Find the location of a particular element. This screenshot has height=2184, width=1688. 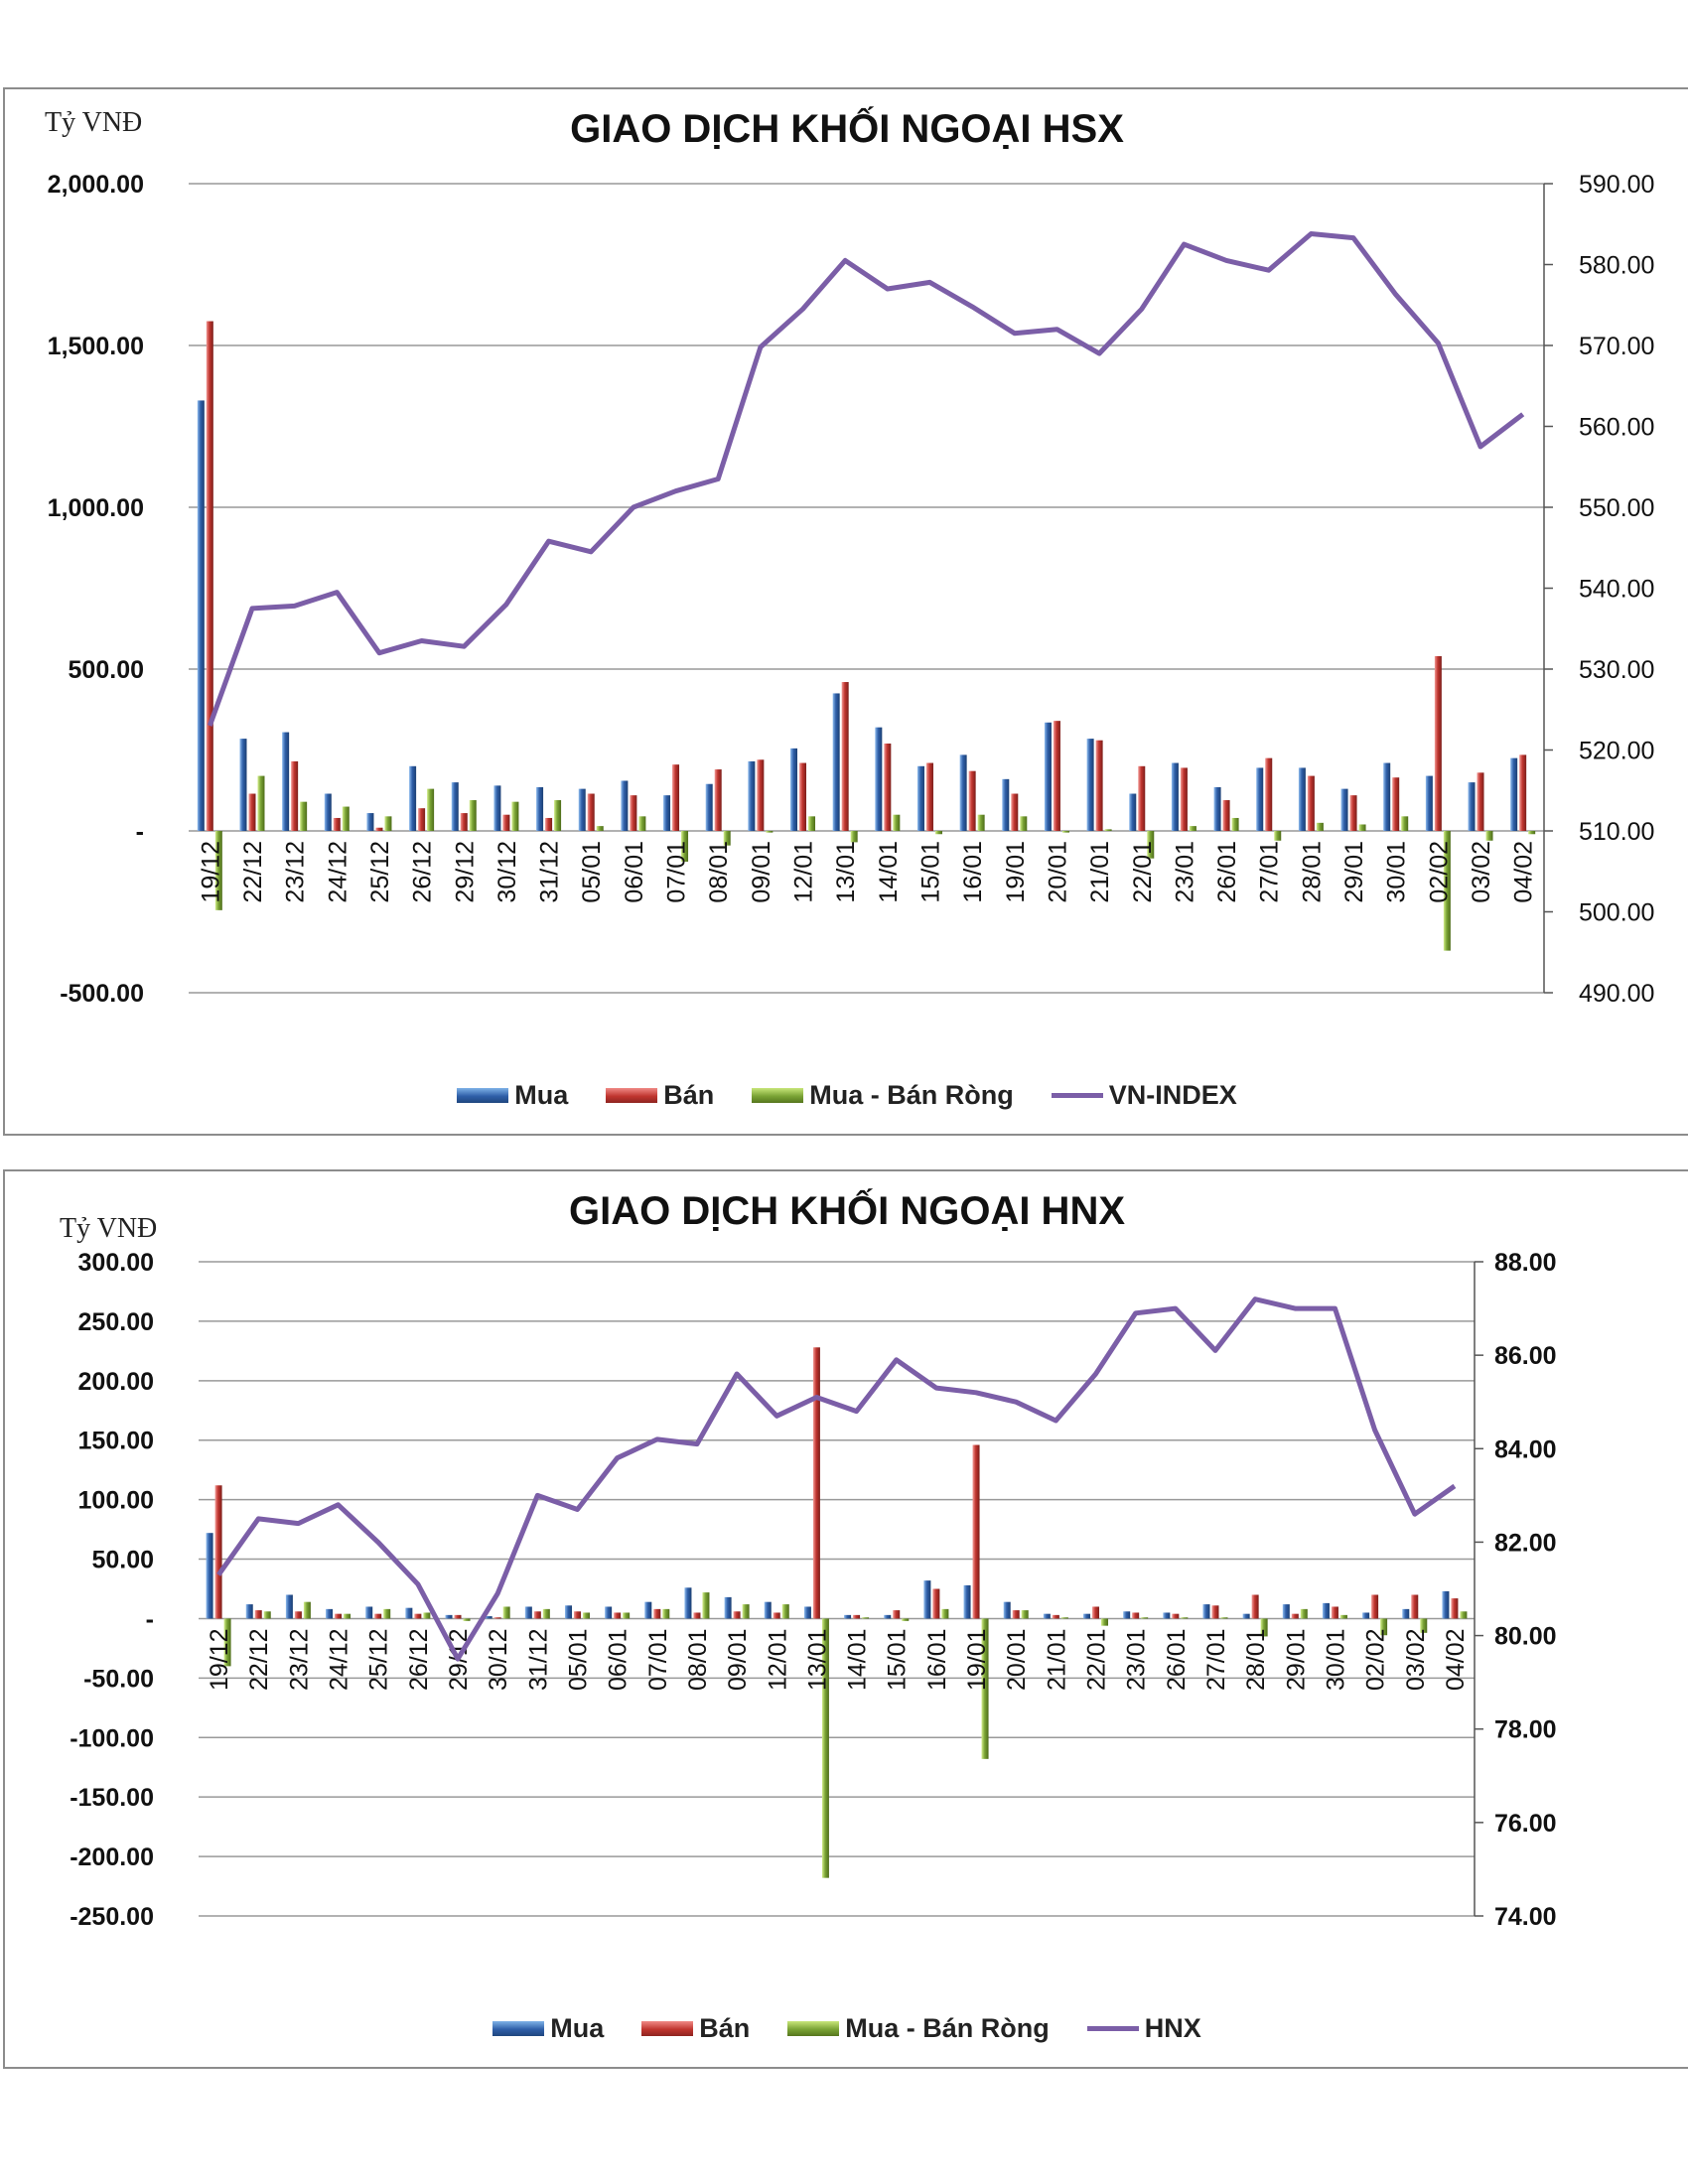

legend-label-ban: Bán is located at coordinates (689, 1095).